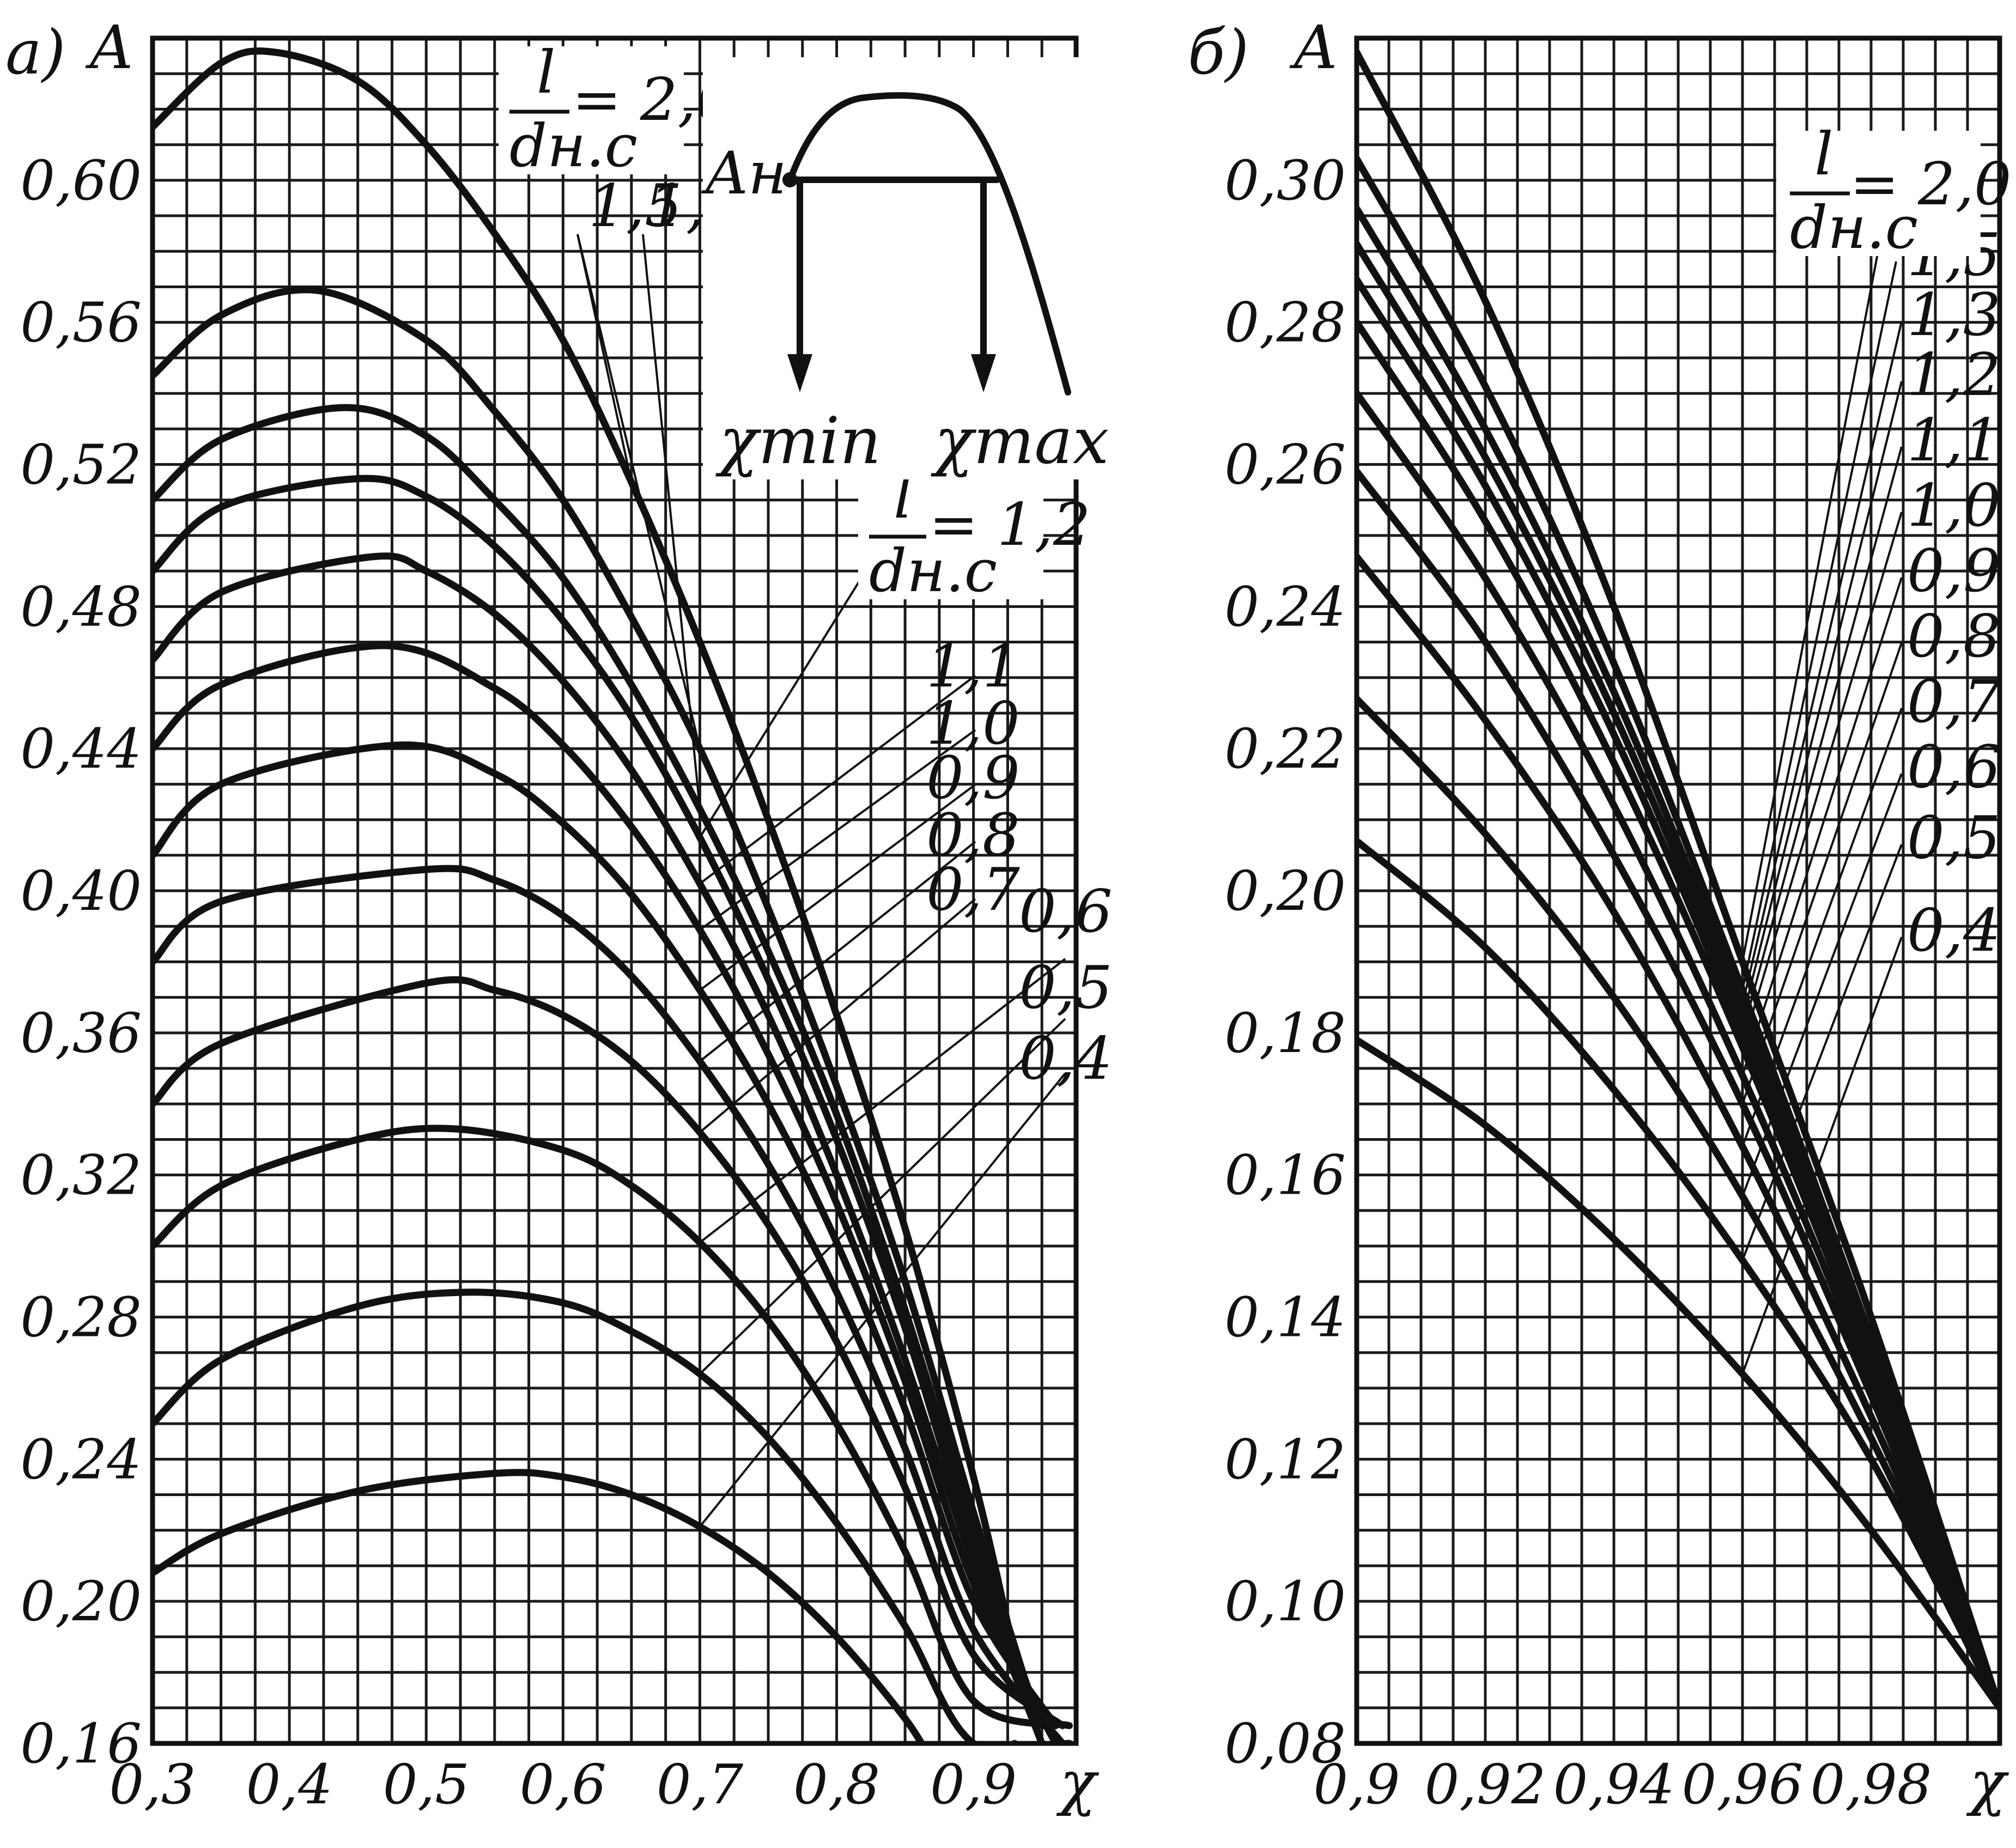 The image size is (2016, 1848). Describe the element at coordinates (1285, 749) in the screenshot. I see `y-tick-label: 0,22` at that location.